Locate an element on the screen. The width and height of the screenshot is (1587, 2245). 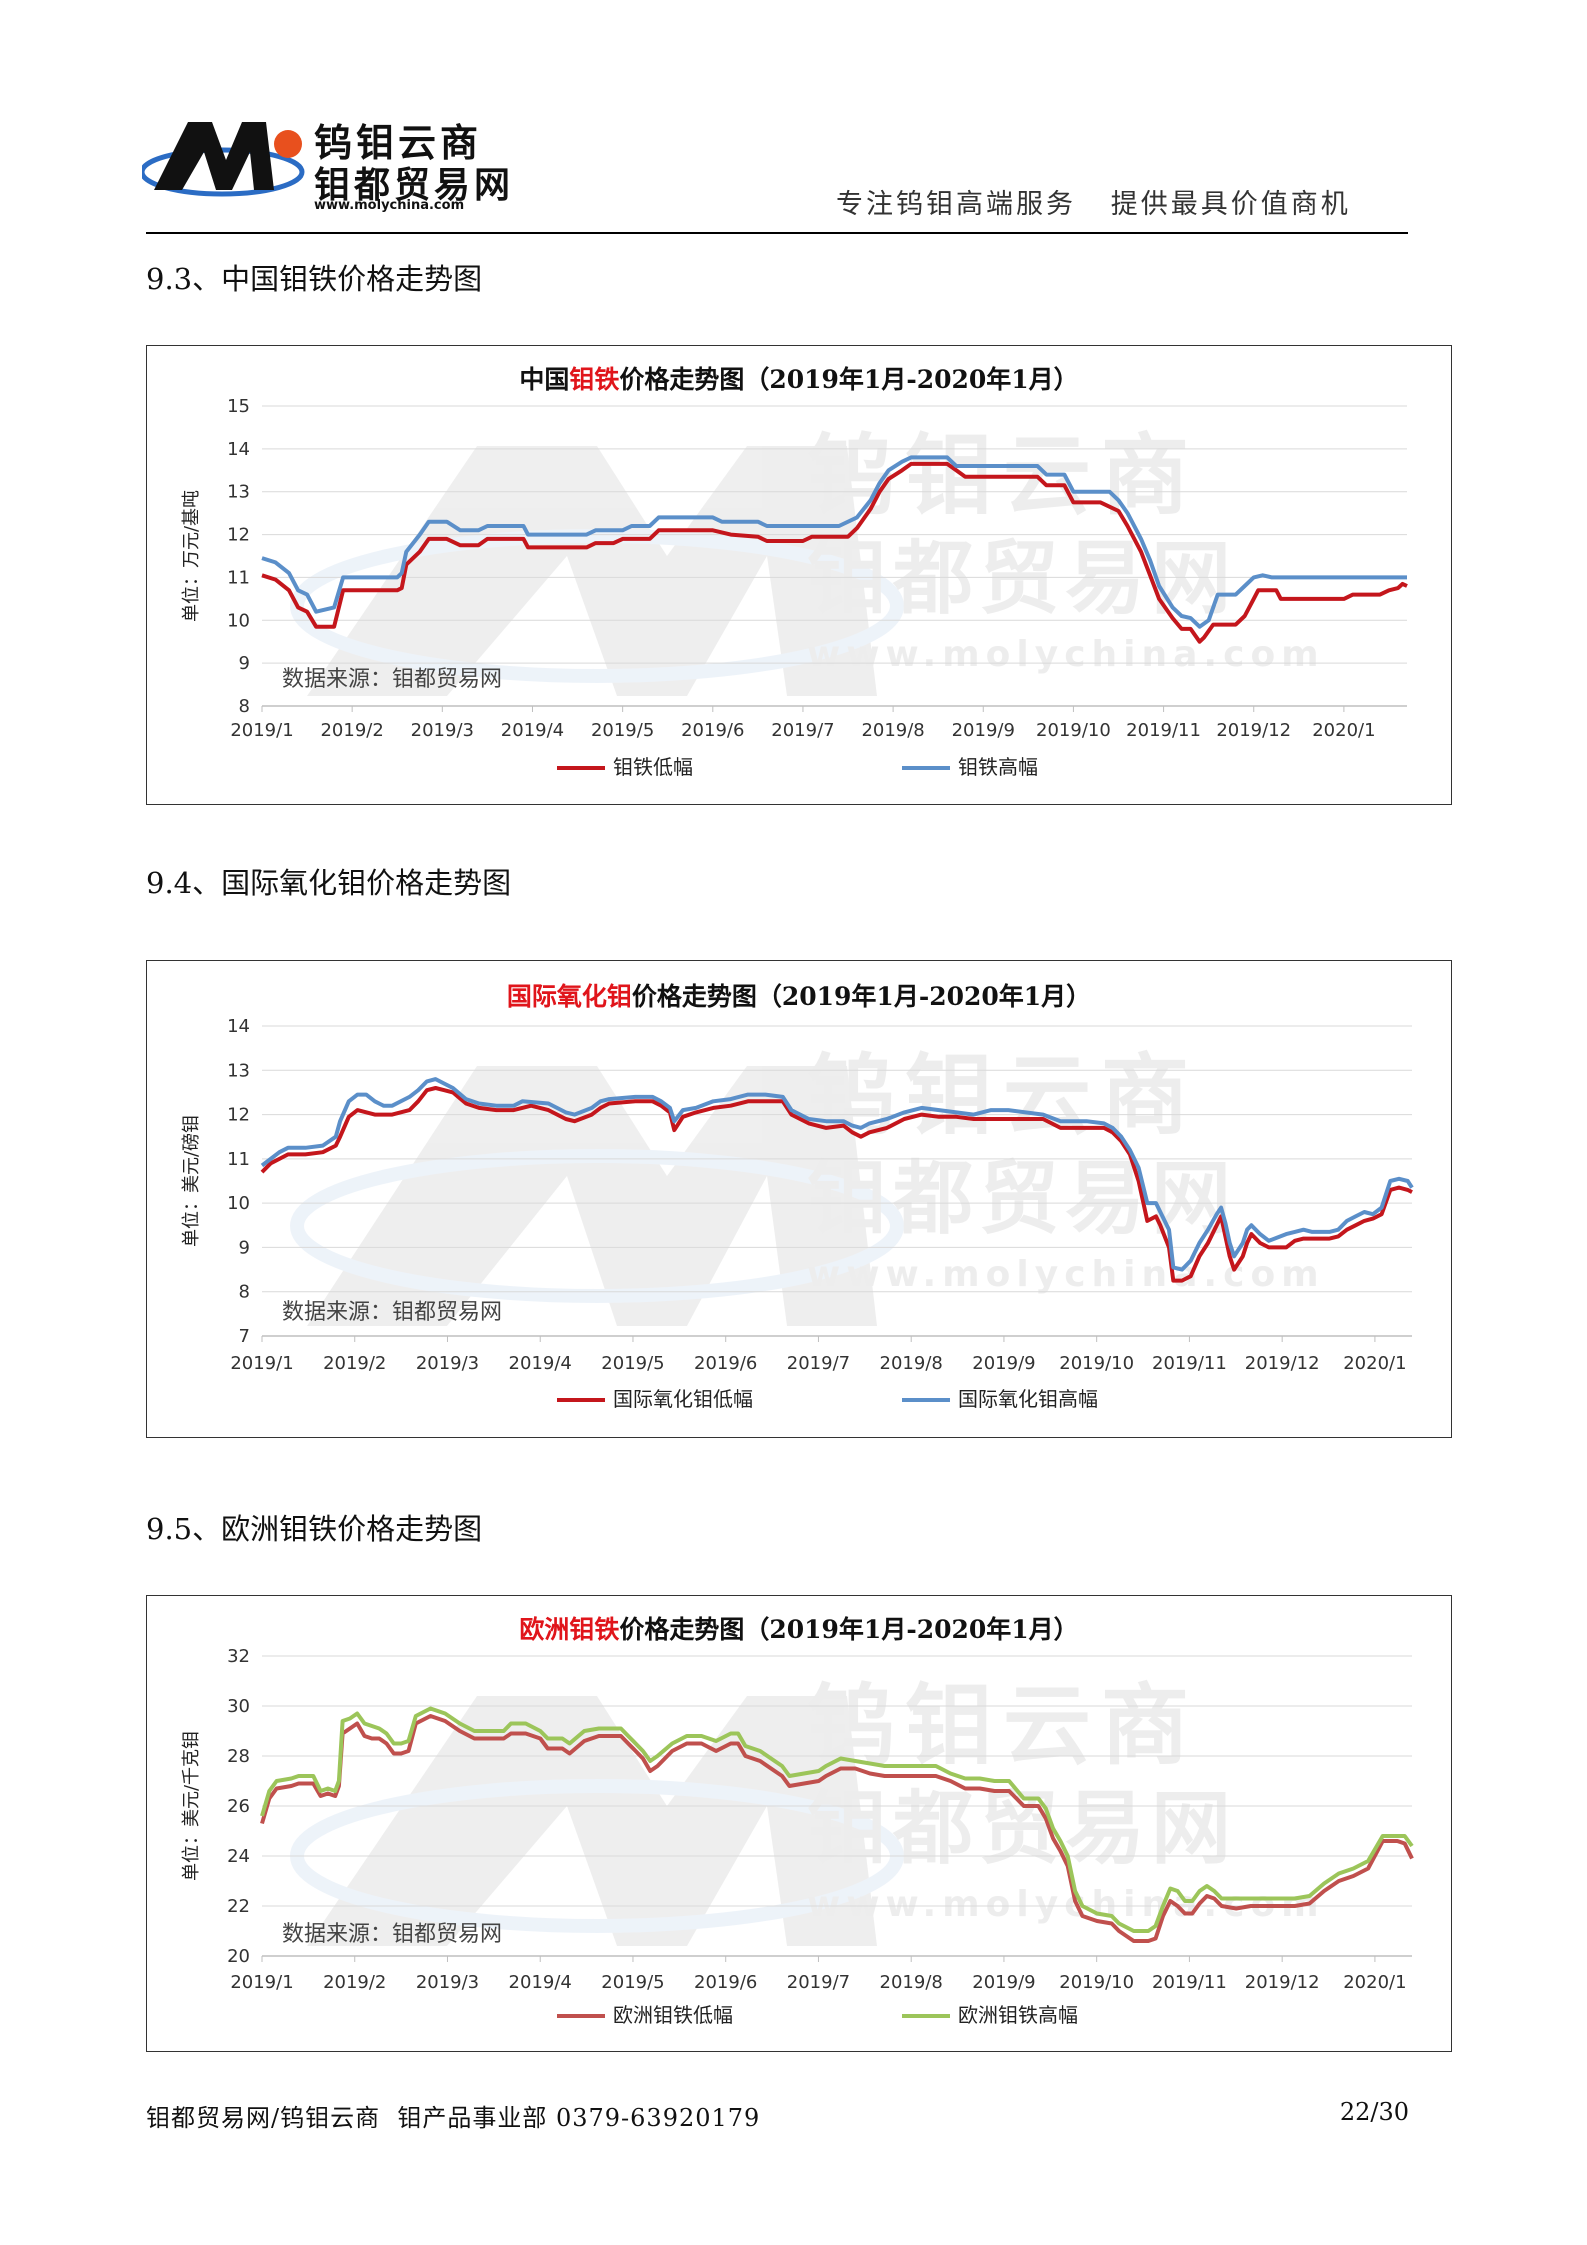
logo-title: 钨钼云商 is located at coordinates (398, 143).